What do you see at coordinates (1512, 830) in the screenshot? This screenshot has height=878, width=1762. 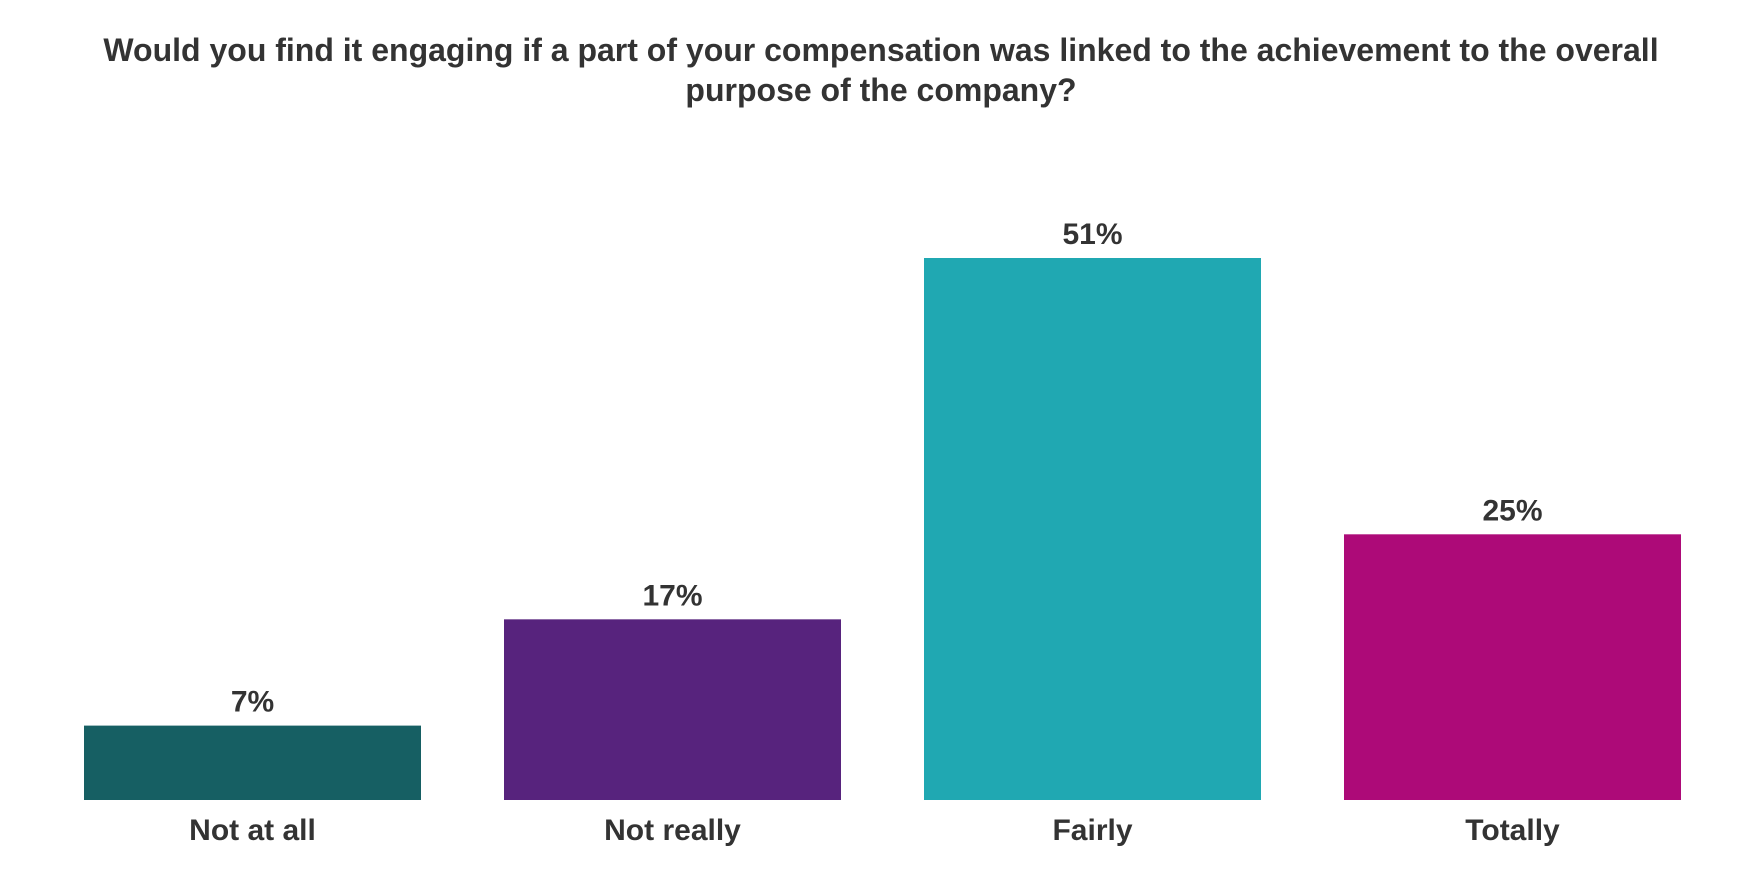 I see `category-label-totally: Totally` at bounding box center [1512, 830].